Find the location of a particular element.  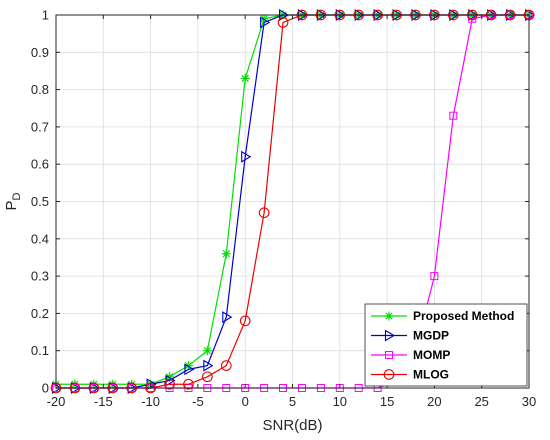

x-axis-label: SNR(dB) is located at coordinates (292, 425).